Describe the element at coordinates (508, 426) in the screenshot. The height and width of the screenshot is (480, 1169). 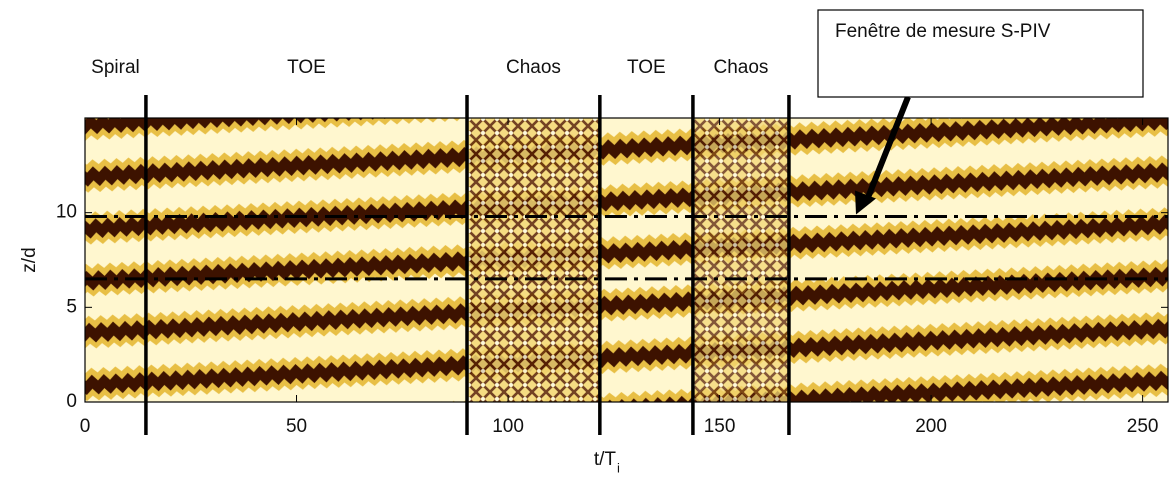
I see `x-tick-label: 100` at that location.